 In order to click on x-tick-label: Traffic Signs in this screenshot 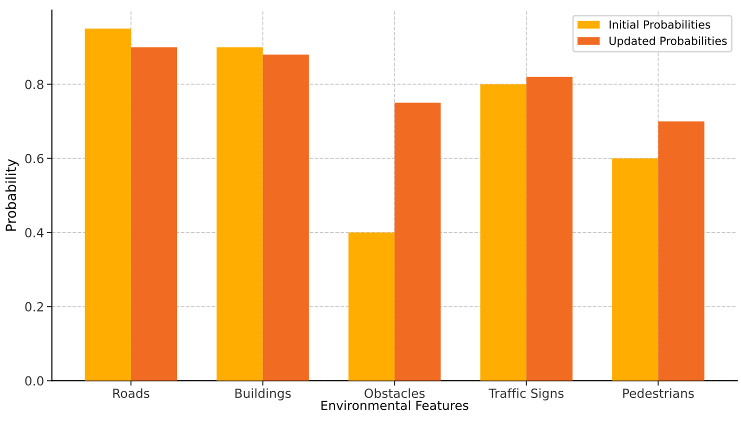, I will do `click(526, 394)`.